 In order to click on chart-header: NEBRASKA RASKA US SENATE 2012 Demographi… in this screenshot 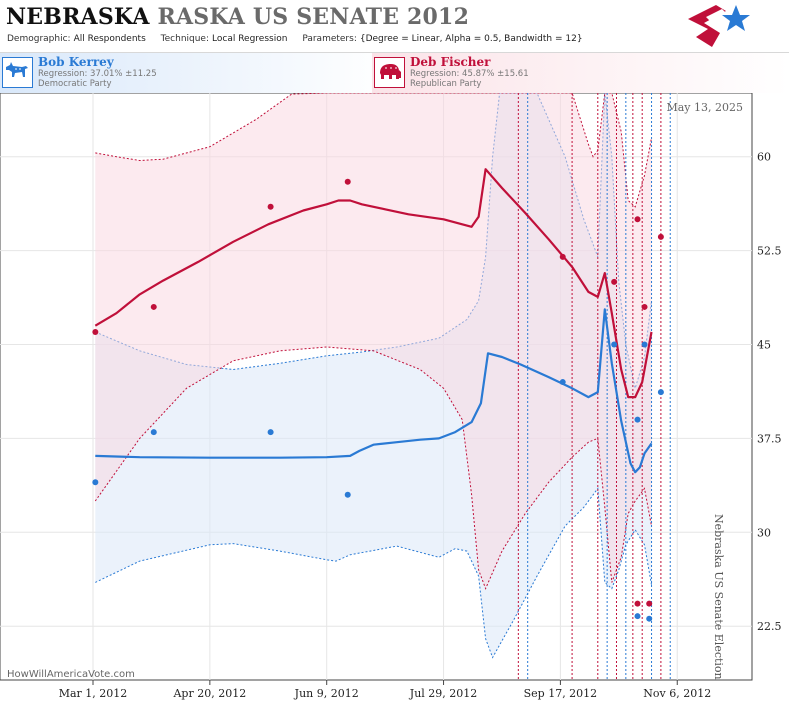, I will do `click(394, 26)`.